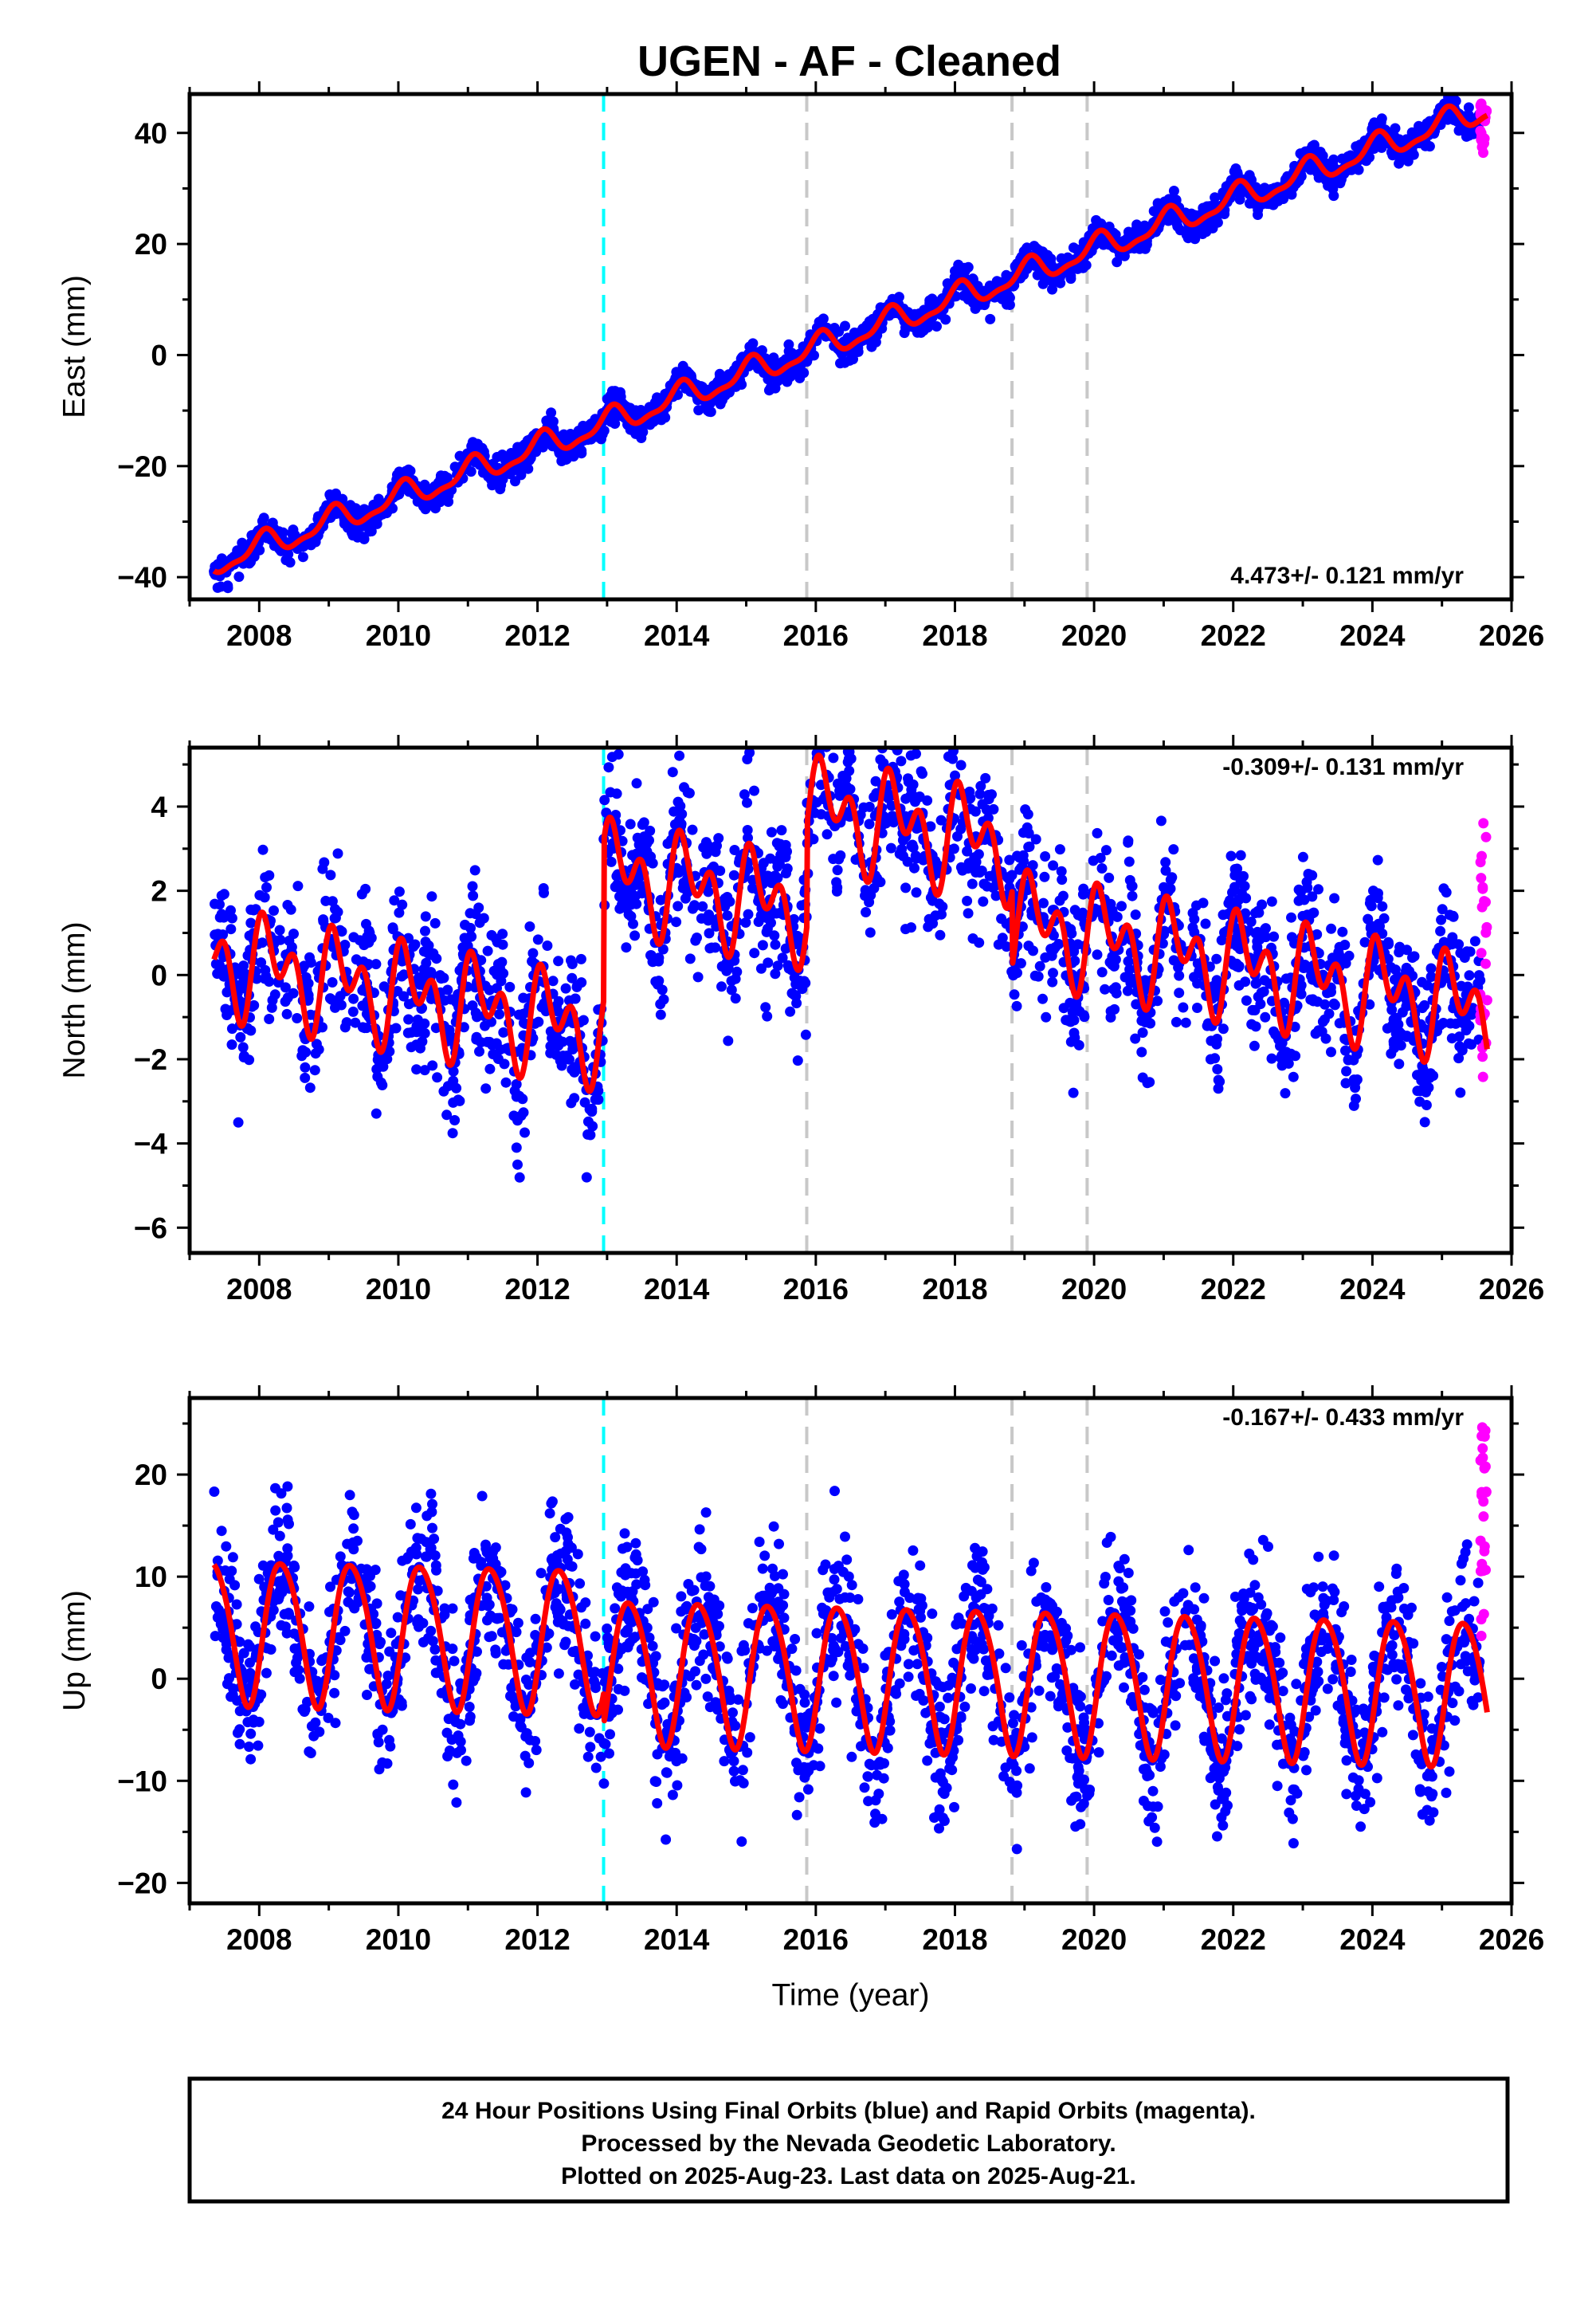 The height and width of the screenshot is (2313, 1596). Describe the element at coordinates (151, 1227) in the screenshot. I see `y-tick-label: −6` at that location.